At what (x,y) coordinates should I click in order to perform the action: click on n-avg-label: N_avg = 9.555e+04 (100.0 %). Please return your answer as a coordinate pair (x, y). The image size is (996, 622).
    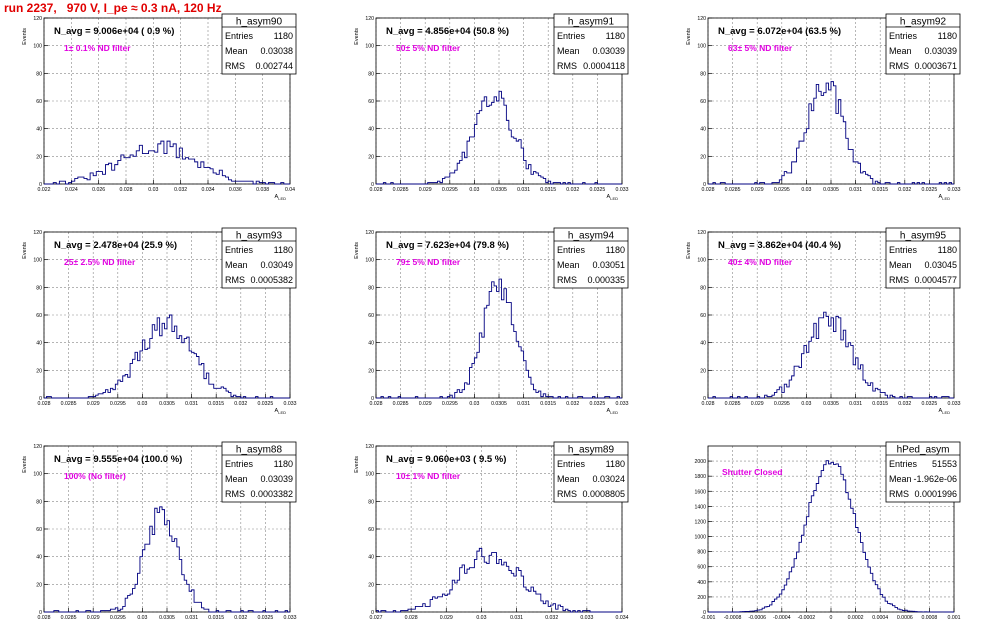
    Looking at the image, I should click on (118, 459).